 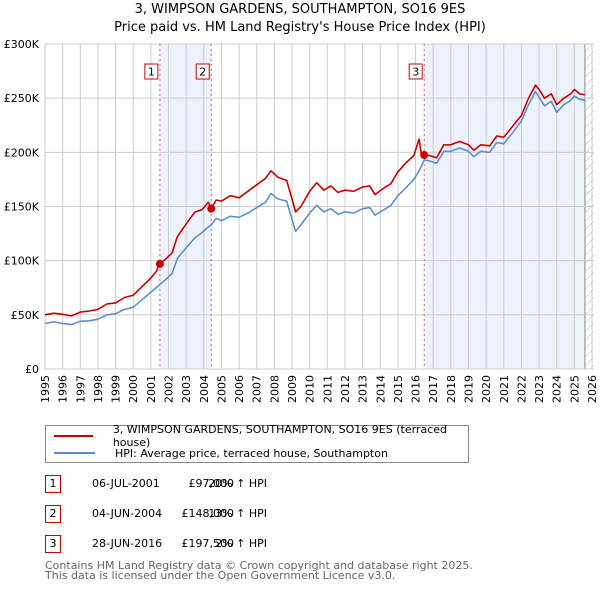 I want to click on sale-row: 1 06-JUL-2001 £97,000 20% ↑ HPI, so click(x=300, y=485).